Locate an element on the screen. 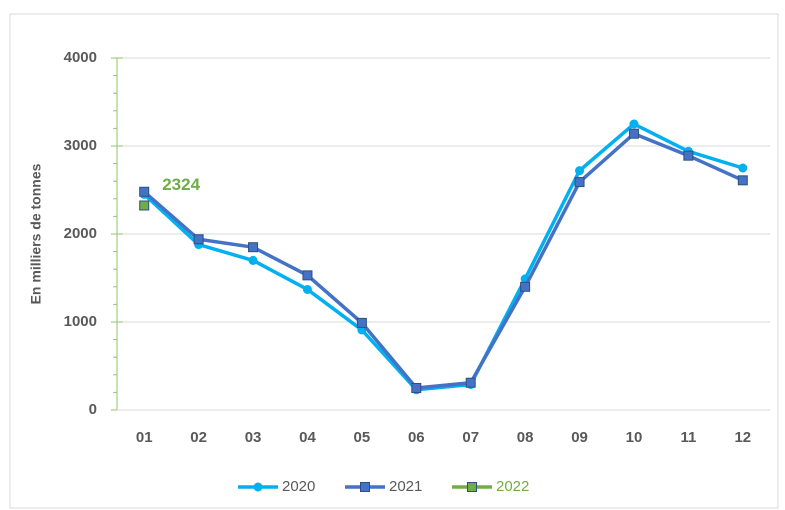  y-tick-label: 4000 is located at coordinates (80, 57).